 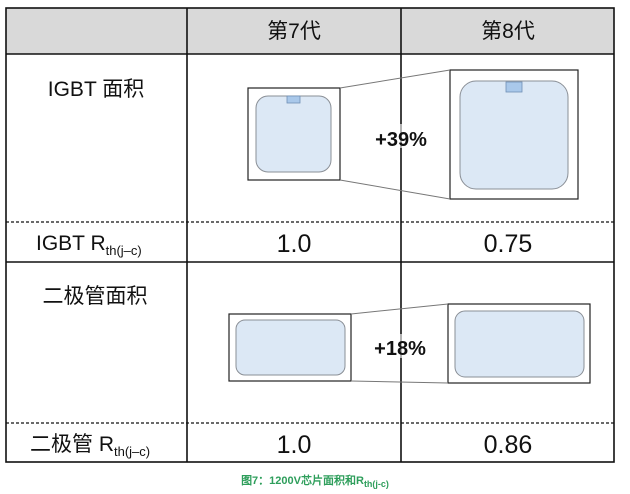 I want to click on igbt-area-change: +39%, so click(x=401, y=140).